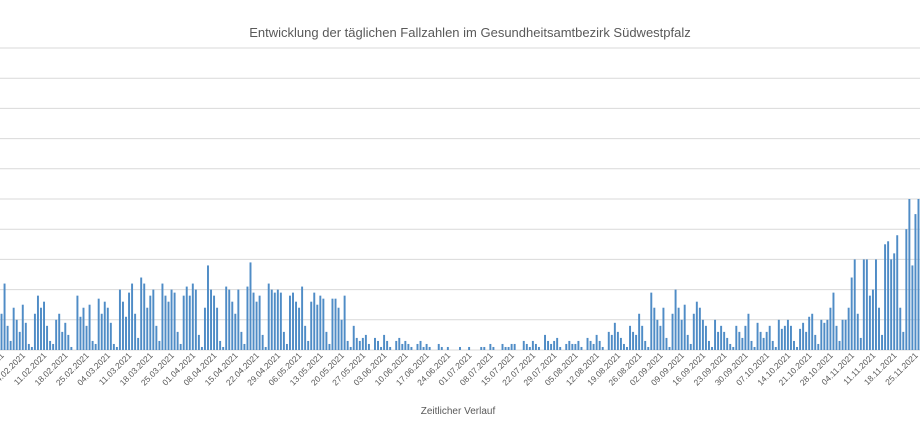 The image size is (920, 438). I want to click on x-axis-title: Zeitlicher Verlauf, so click(458, 411).